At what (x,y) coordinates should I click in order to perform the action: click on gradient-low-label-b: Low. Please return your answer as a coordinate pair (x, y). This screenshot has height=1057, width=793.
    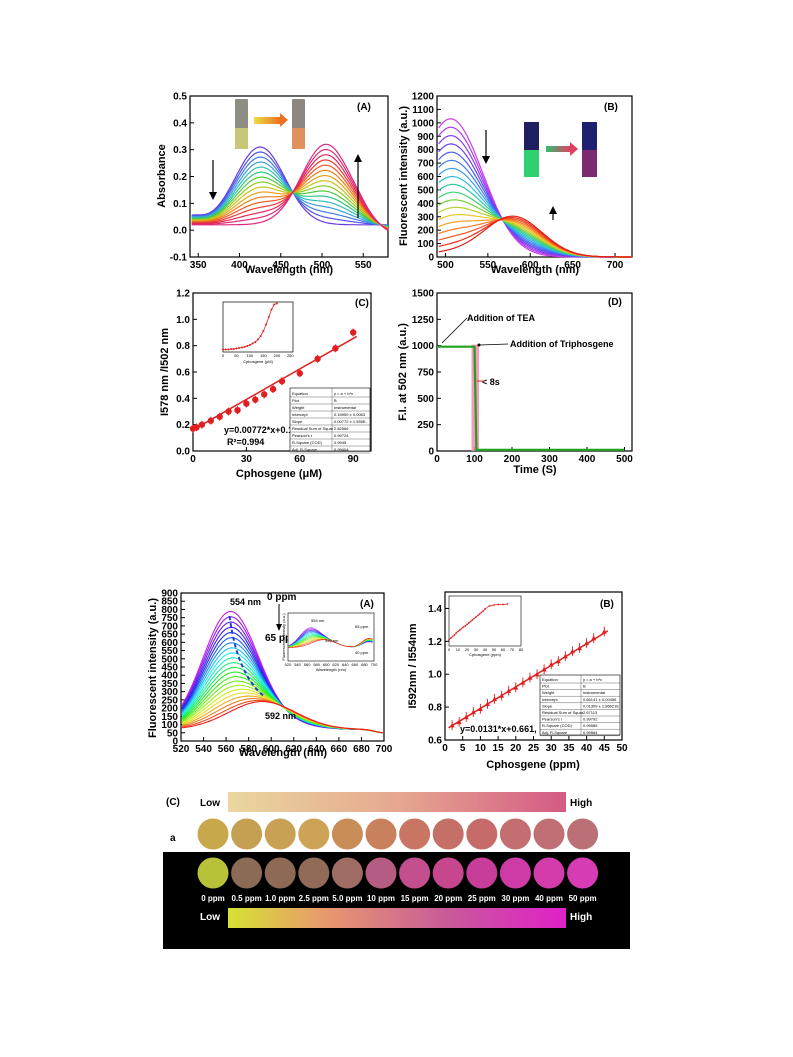
    Looking at the image, I should click on (210, 917).